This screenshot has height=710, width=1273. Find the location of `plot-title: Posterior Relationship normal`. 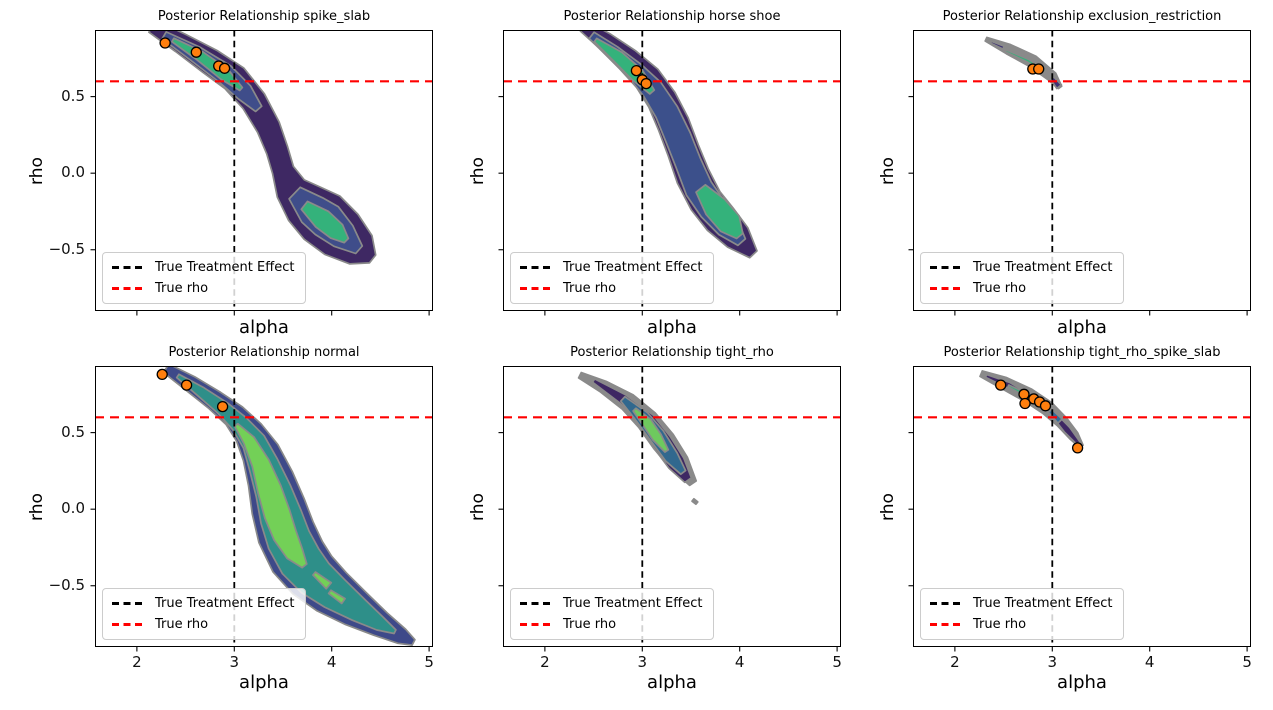

plot-title: Posterior Relationship normal is located at coordinates (264, 352).